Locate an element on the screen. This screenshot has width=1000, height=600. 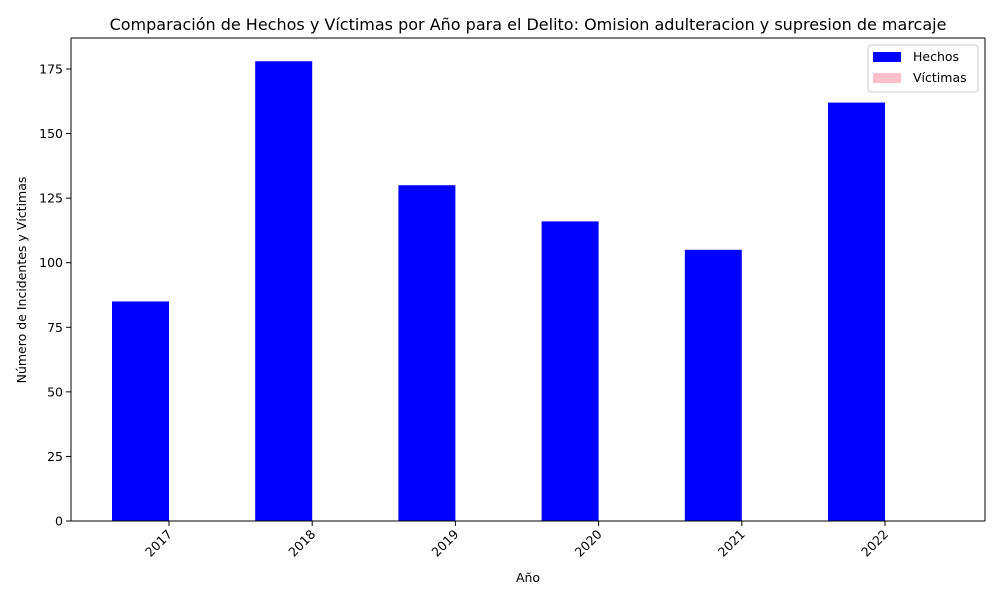
x-axis-title: Año is located at coordinates (528, 577).